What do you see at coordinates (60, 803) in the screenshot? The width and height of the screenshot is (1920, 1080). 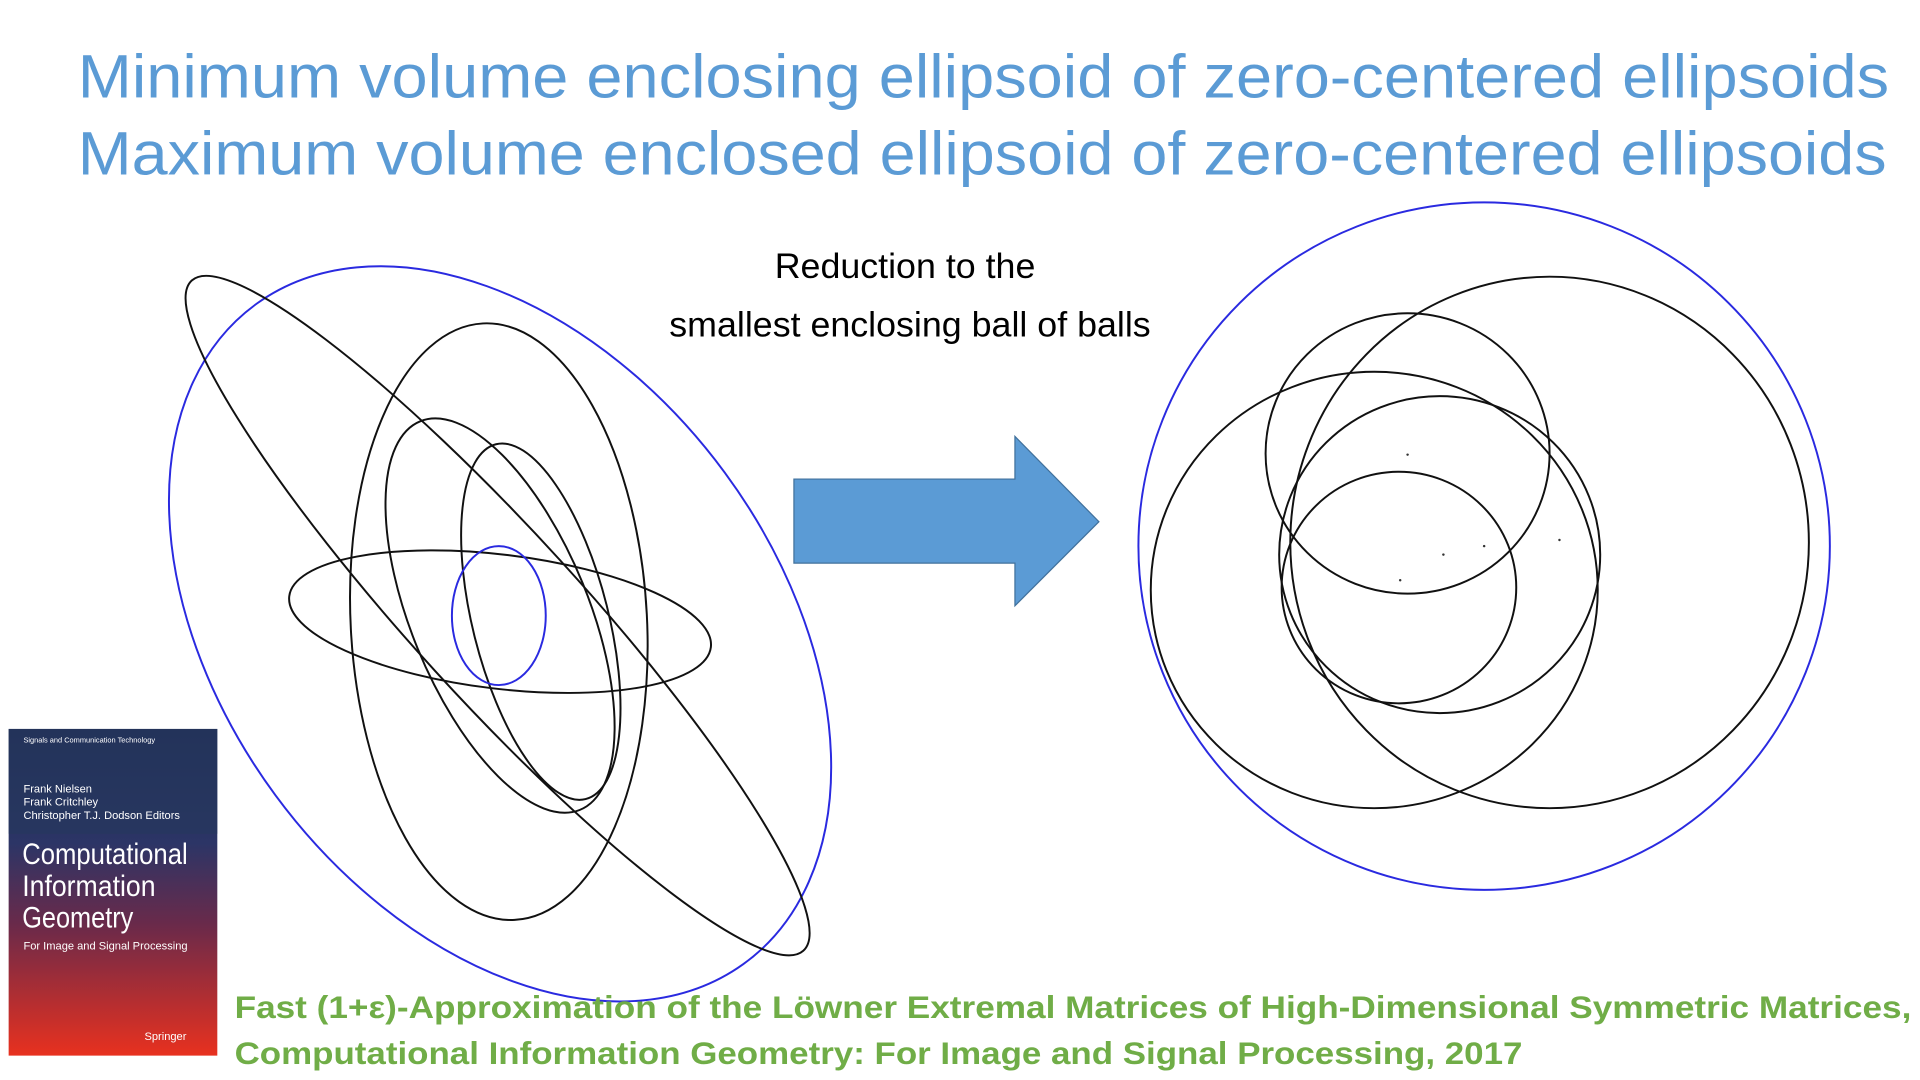 I see `cover-author: Frank Critchley` at bounding box center [60, 803].